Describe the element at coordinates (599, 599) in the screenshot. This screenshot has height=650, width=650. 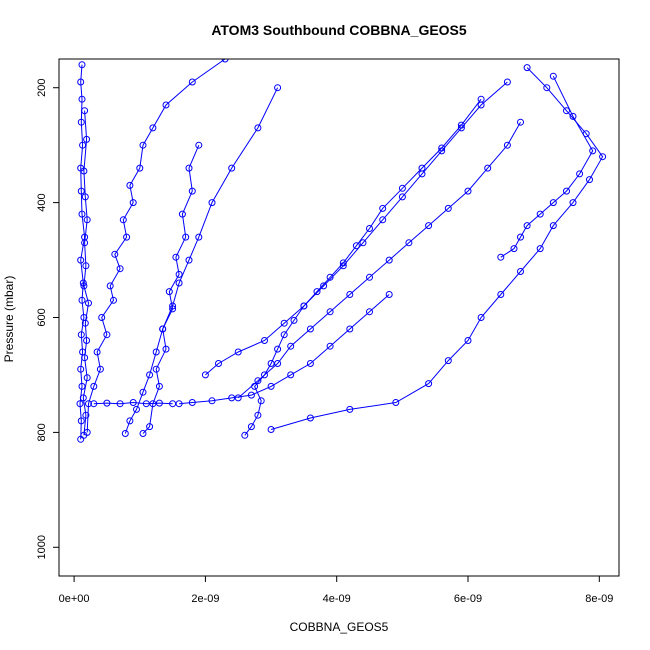
I see `x-tick-label: 8e-09` at that location.